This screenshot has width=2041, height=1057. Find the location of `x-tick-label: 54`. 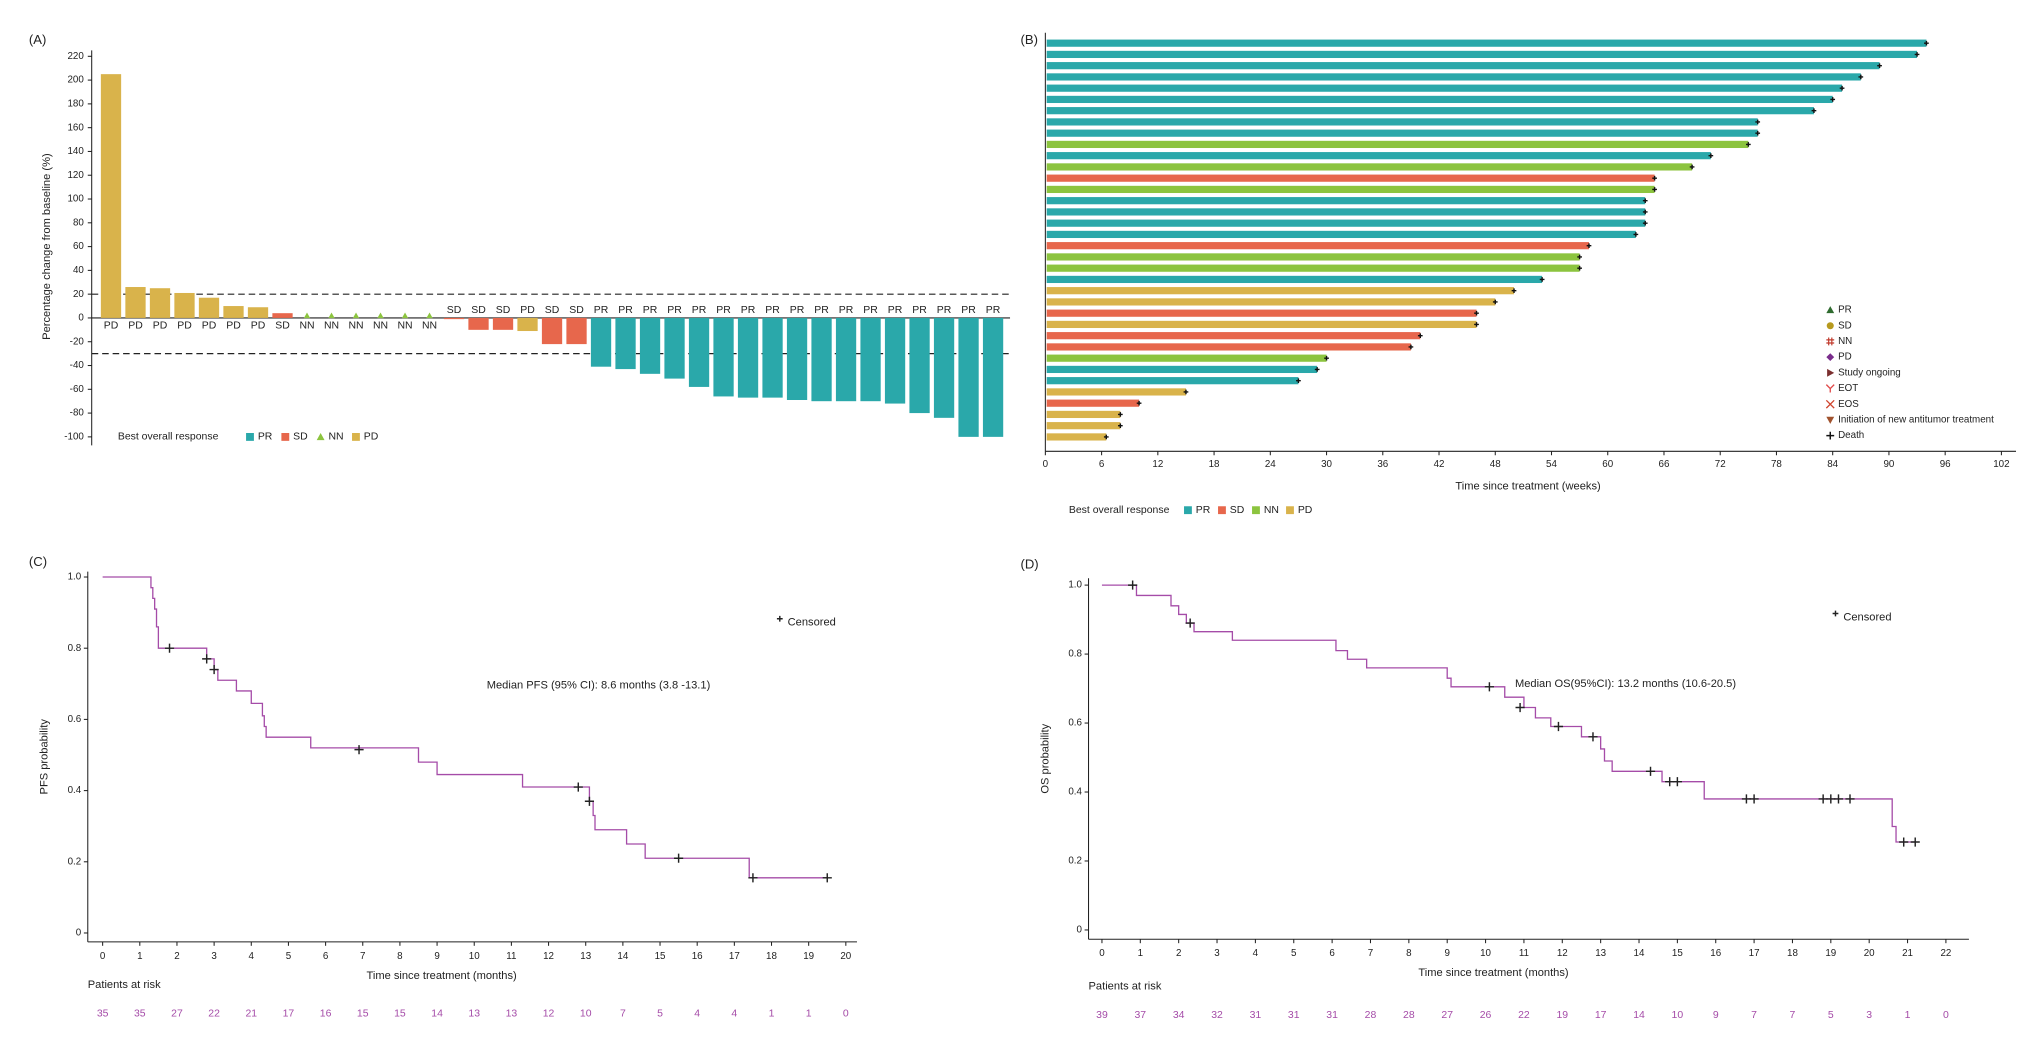

x-tick-label: 54 is located at coordinates (1551, 464).